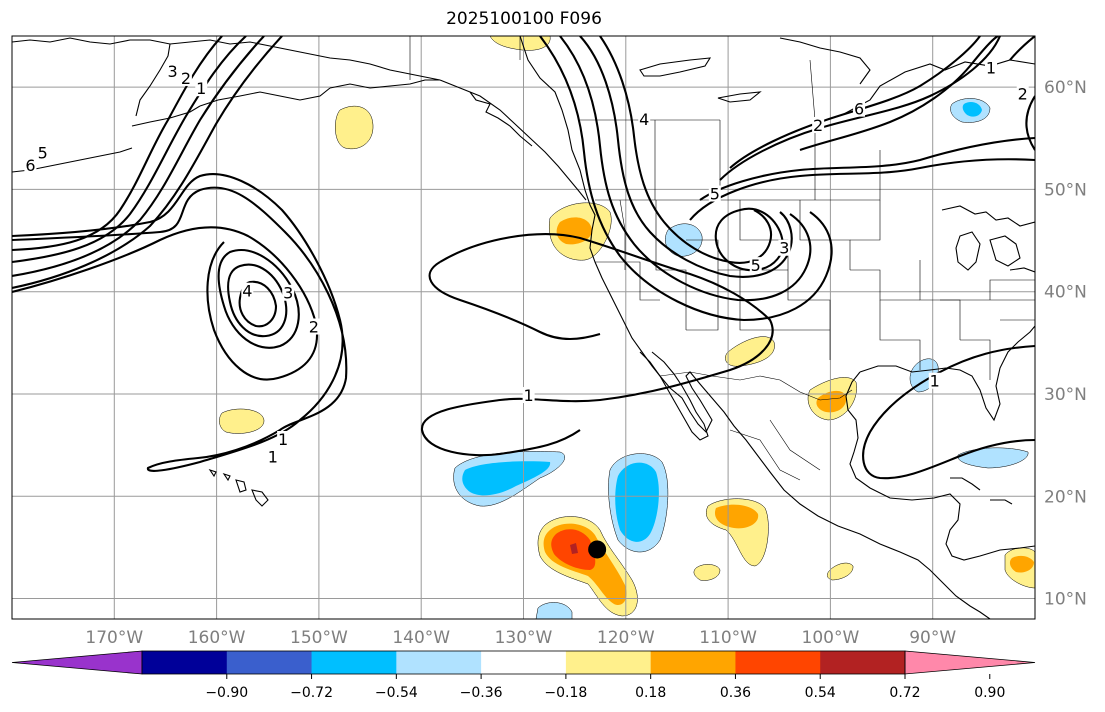 The width and height of the screenshot is (1105, 712). I want to click on latitude-tick-label: 60°N, so click(1065, 88).